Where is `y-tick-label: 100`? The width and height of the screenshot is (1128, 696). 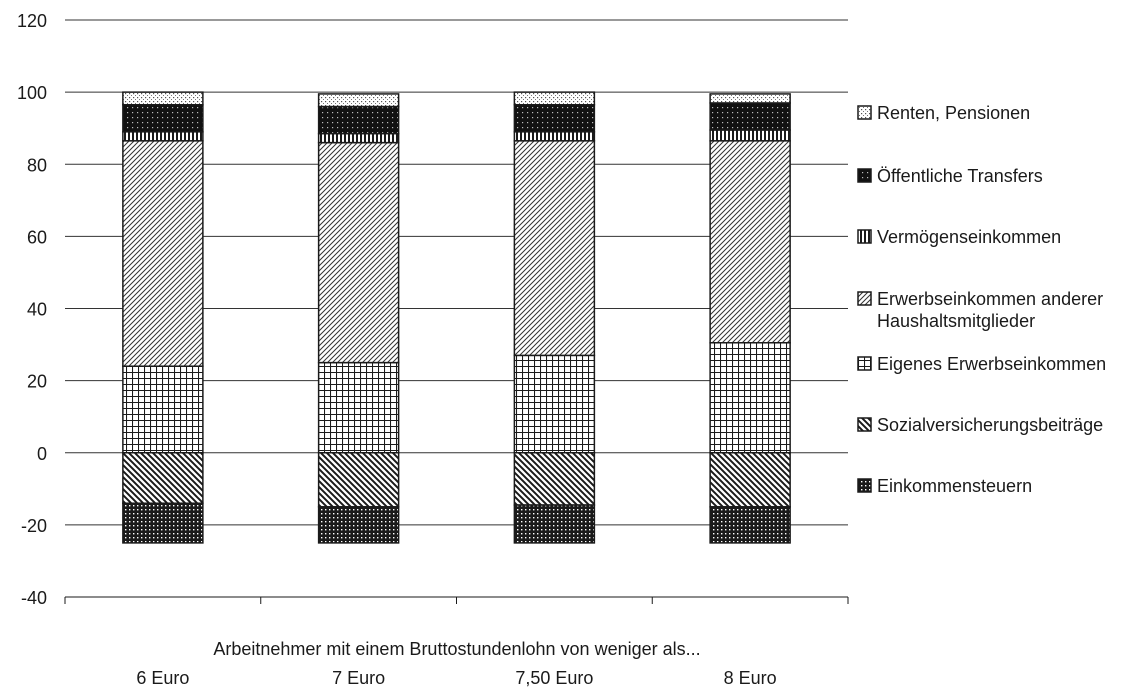
y-tick-label: 100 is located at coordinates (32, 93).